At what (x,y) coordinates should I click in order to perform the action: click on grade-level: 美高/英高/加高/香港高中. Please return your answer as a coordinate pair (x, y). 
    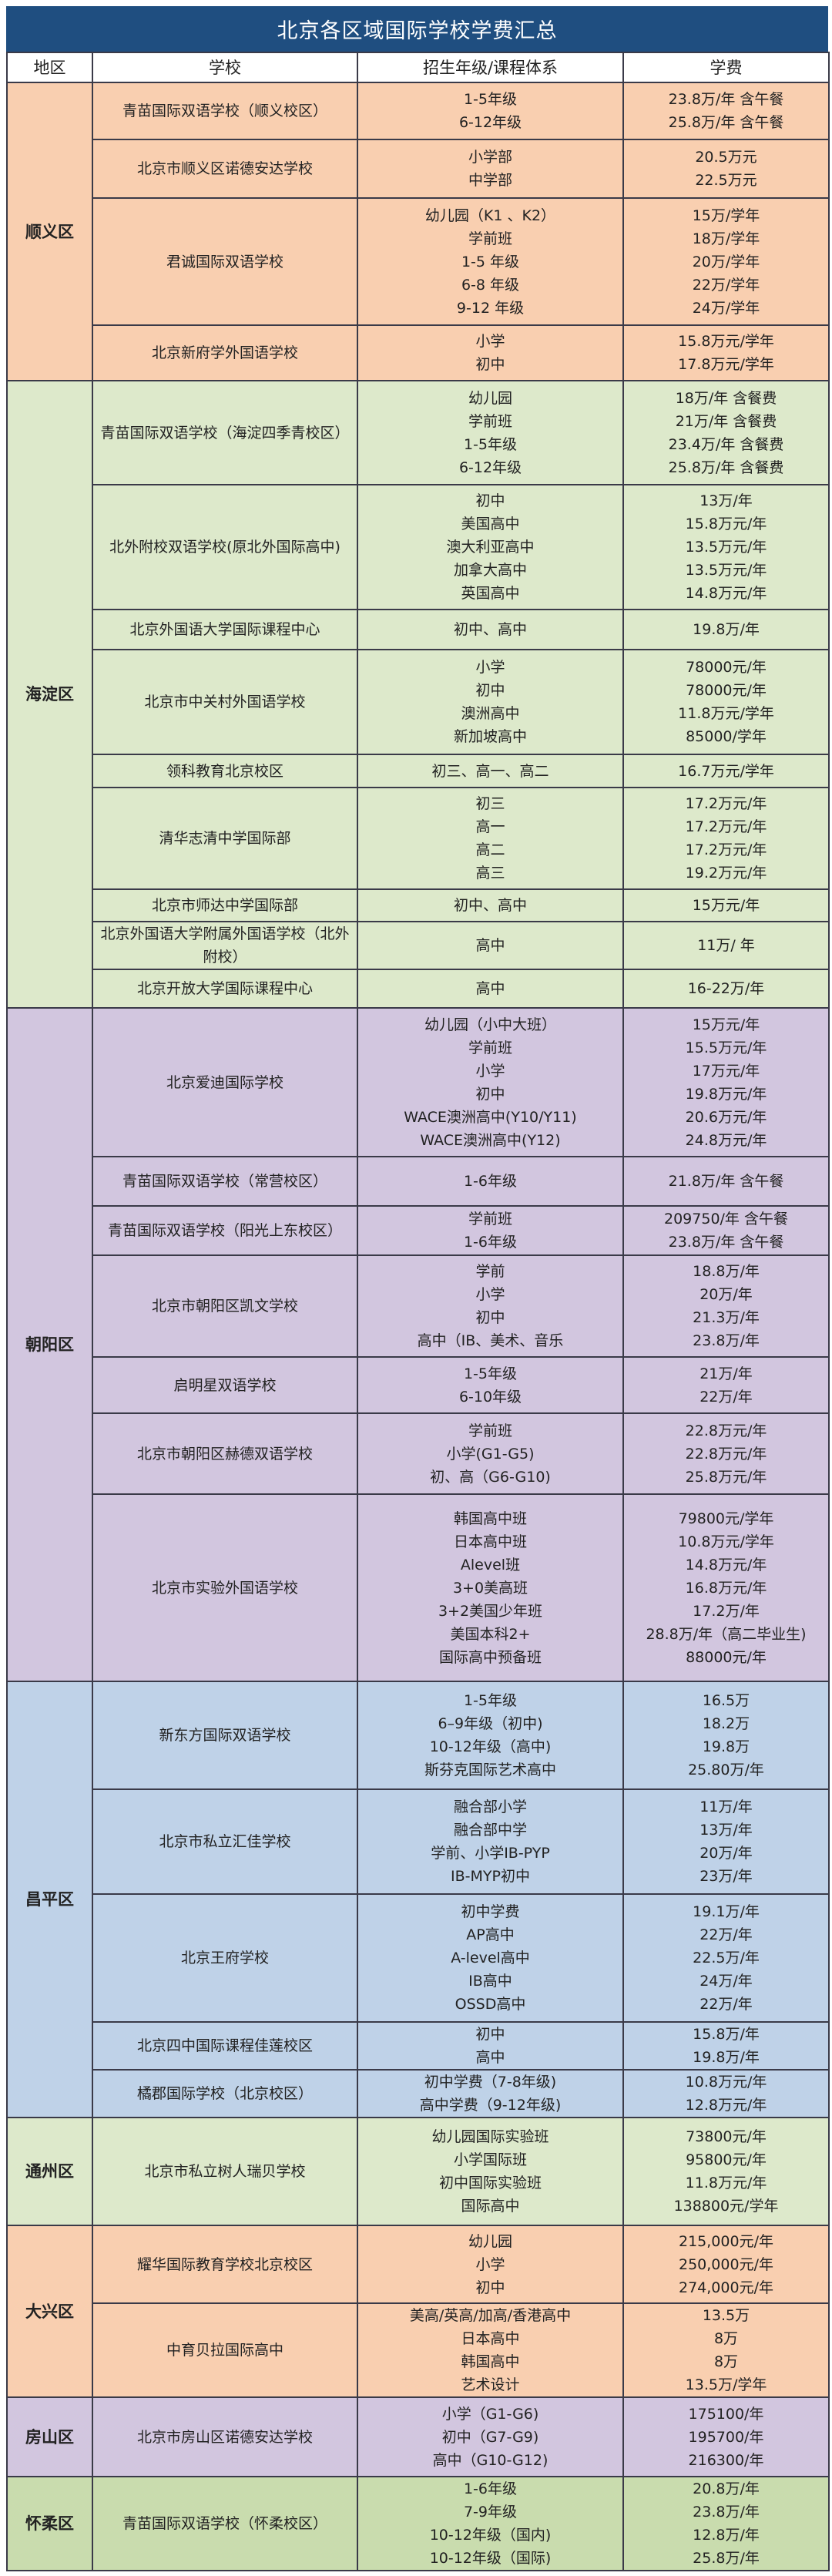
    Looking at the image, I should click on (491, 2315).